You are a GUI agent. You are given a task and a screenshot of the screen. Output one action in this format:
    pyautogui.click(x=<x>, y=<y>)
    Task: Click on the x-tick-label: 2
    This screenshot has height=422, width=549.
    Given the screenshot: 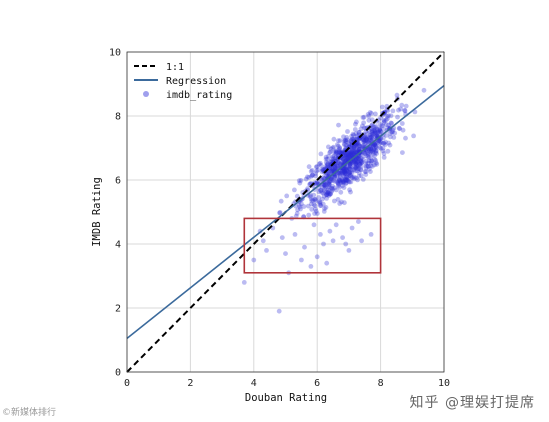 What is the action you would take?
    pyautogui.click(x=190, y=383)
    